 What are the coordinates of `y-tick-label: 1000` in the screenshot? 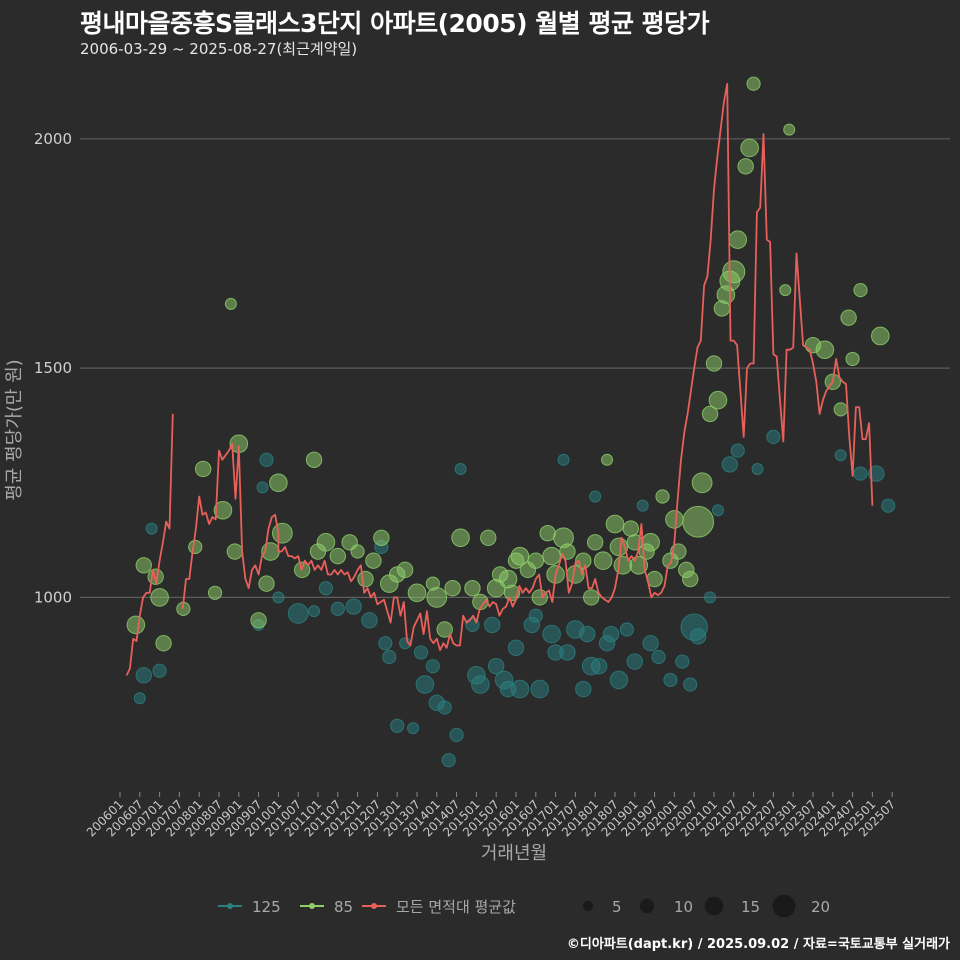 It's located at (53, 597).